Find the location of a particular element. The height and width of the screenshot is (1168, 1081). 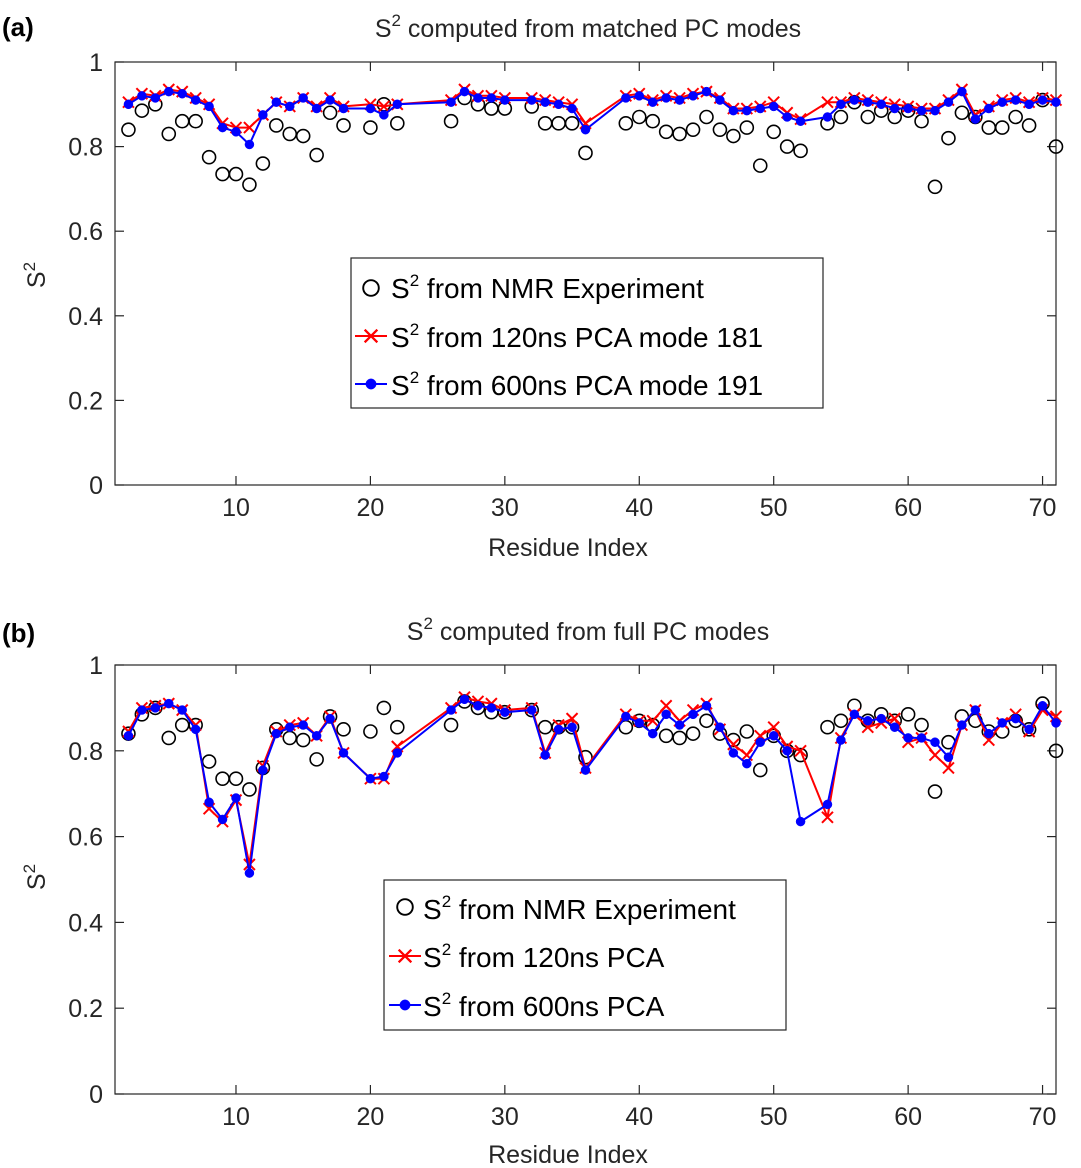

panel-b-series-nmr is located at coordinates (592, 746).